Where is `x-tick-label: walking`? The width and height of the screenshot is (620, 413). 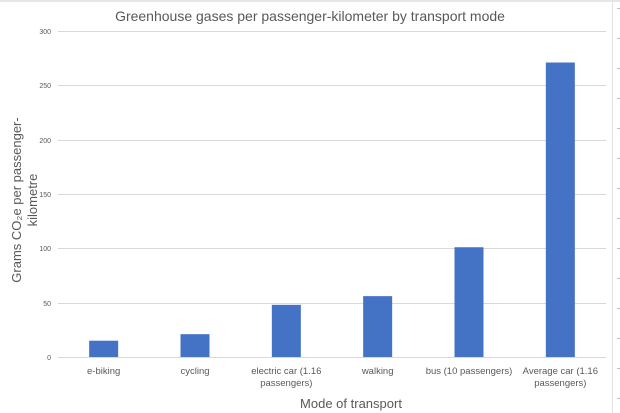 x-tick-label: walking is located at coordinates (377, 371).